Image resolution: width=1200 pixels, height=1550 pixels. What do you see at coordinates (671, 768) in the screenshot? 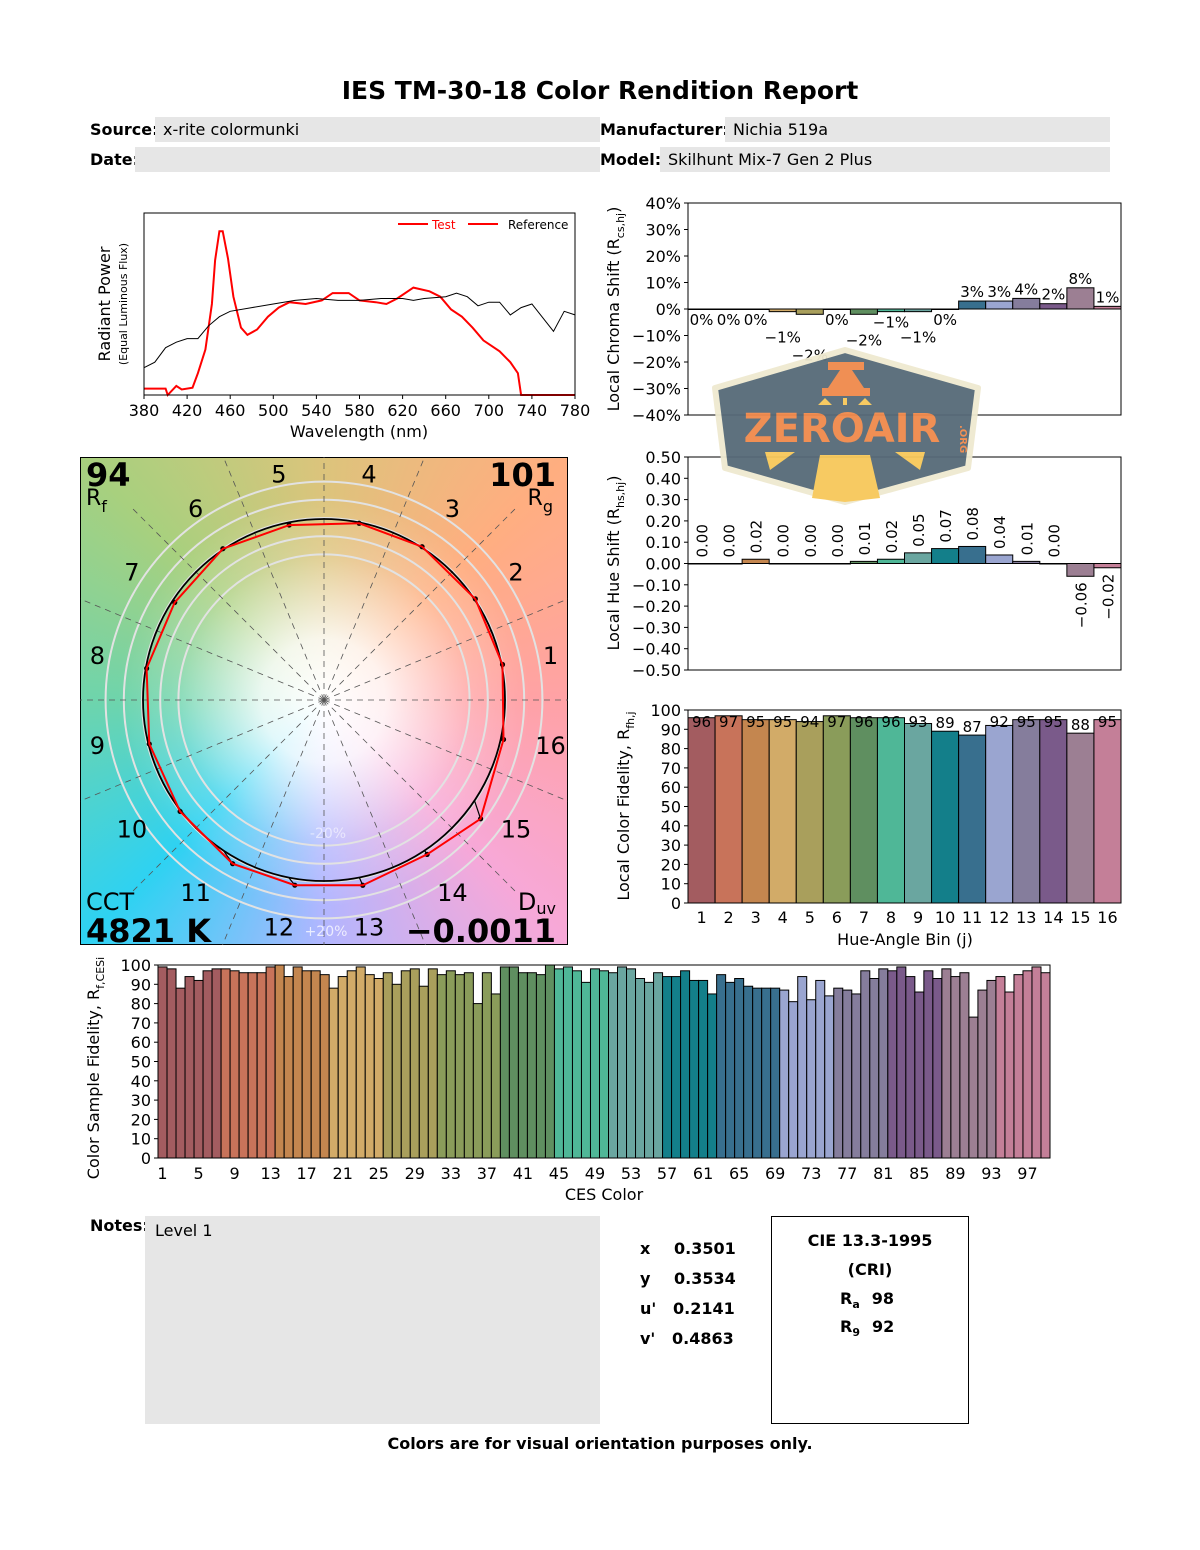
I see `tick-label: 70` at bounding box center [671, 768].